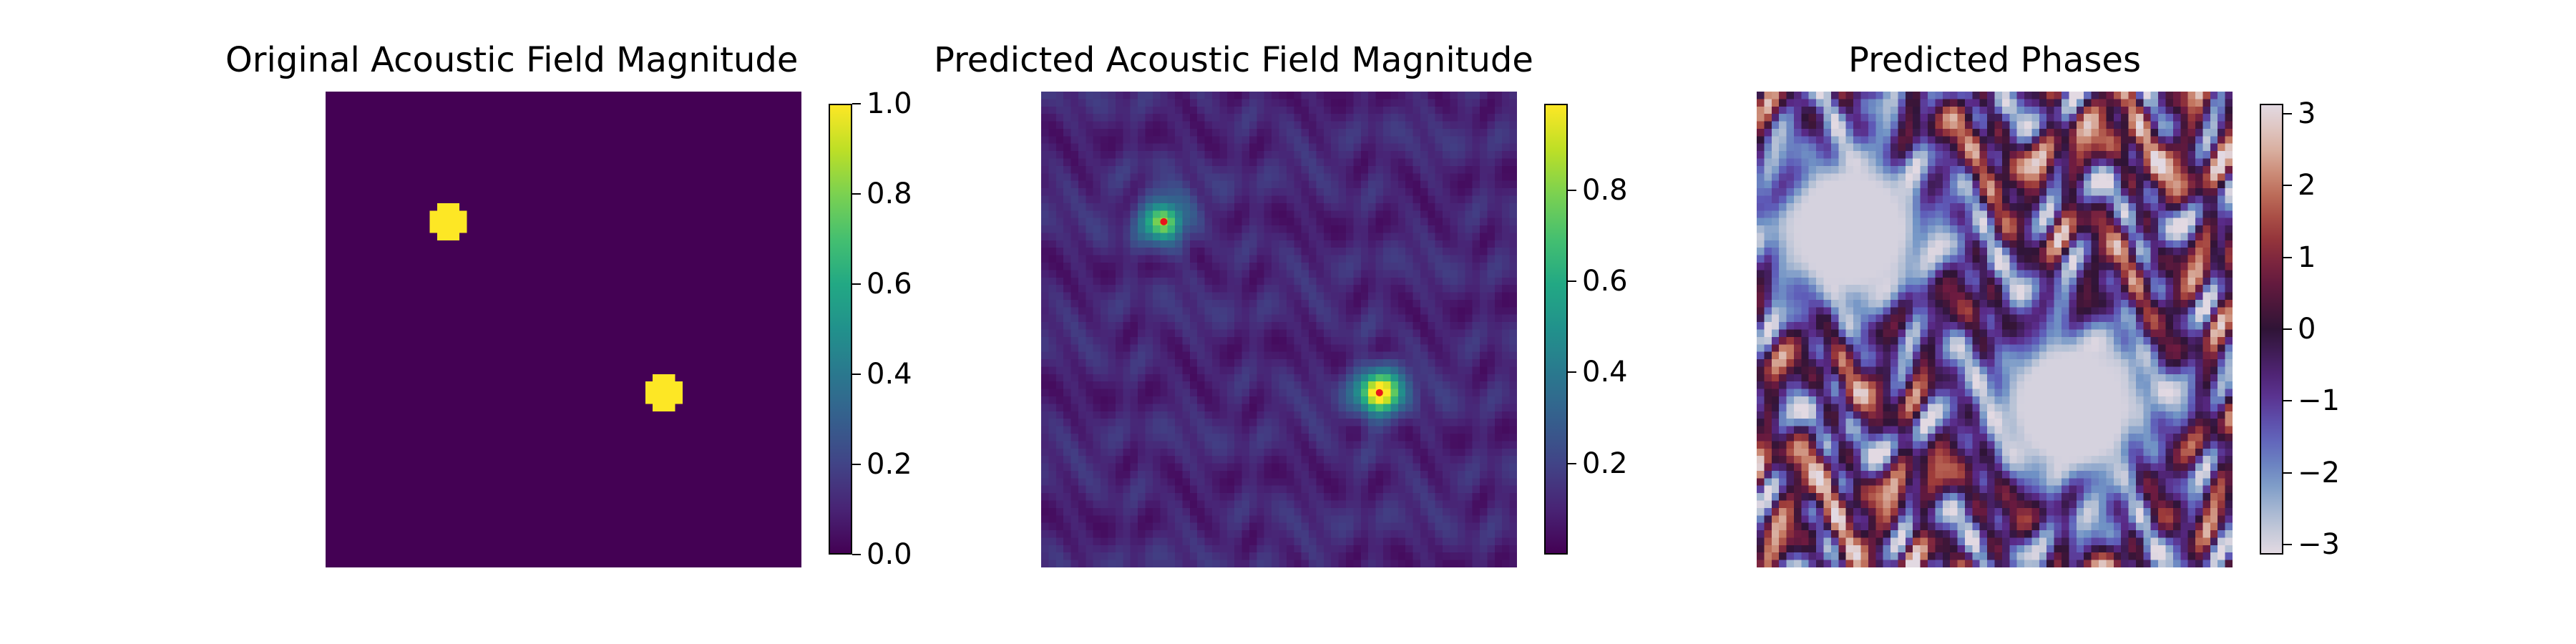  What do you see at coordinates (1233, 60) in the screenshot?
I see `panel-title-predicted-magnitude: Predicted Acoustic Field Magnitude` at bounding box center [1233, 60].